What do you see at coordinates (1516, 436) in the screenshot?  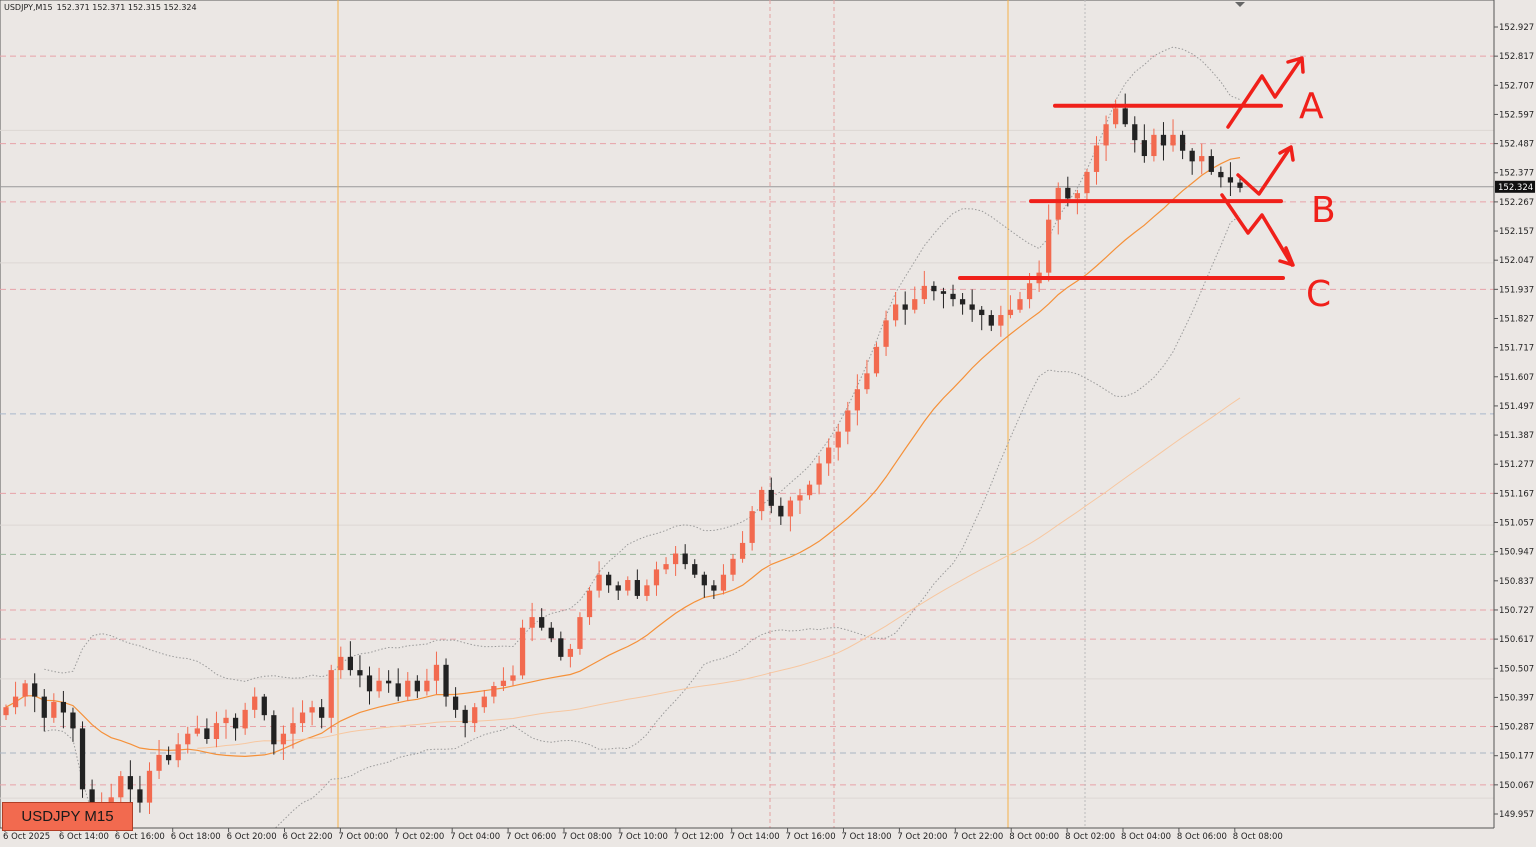 I see `price-tick-label: 151.387` at bounding box center [1516, 436].